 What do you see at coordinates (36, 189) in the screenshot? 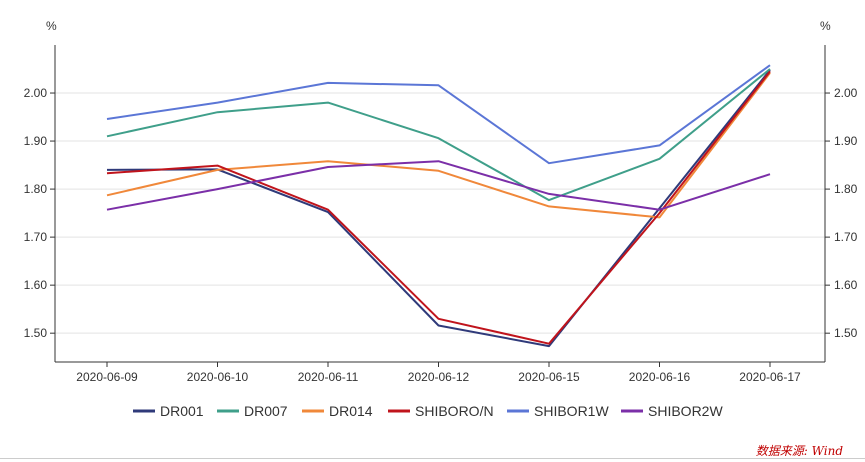
I see `left-tick-label-3: 1.80` at bounding box center [36, 189].